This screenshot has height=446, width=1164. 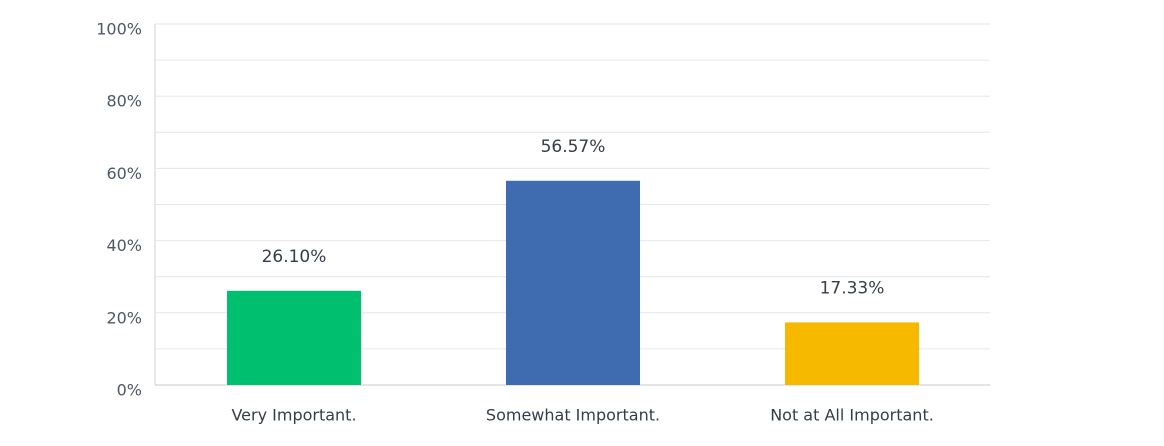 What do you see at coordinates (124, 317) in the screenshot?
I see `y-tick-label: 20%` at bounding box center [124, 317].